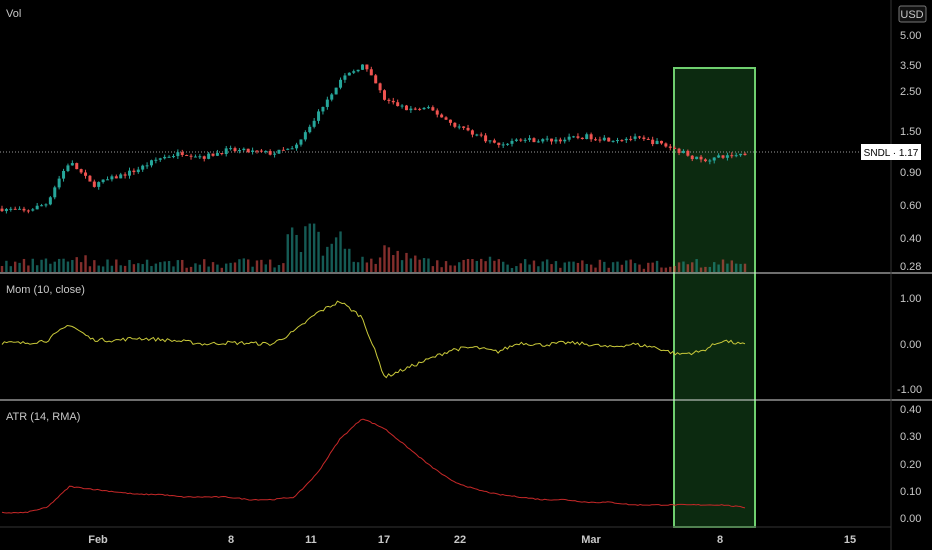 The height and width of the screenshot is (550, 932). What do you see at coordinates (43, 417) in the screenshot?
I see `atr-label: ATR (14, RMA)` at bounding box center [43, 417].